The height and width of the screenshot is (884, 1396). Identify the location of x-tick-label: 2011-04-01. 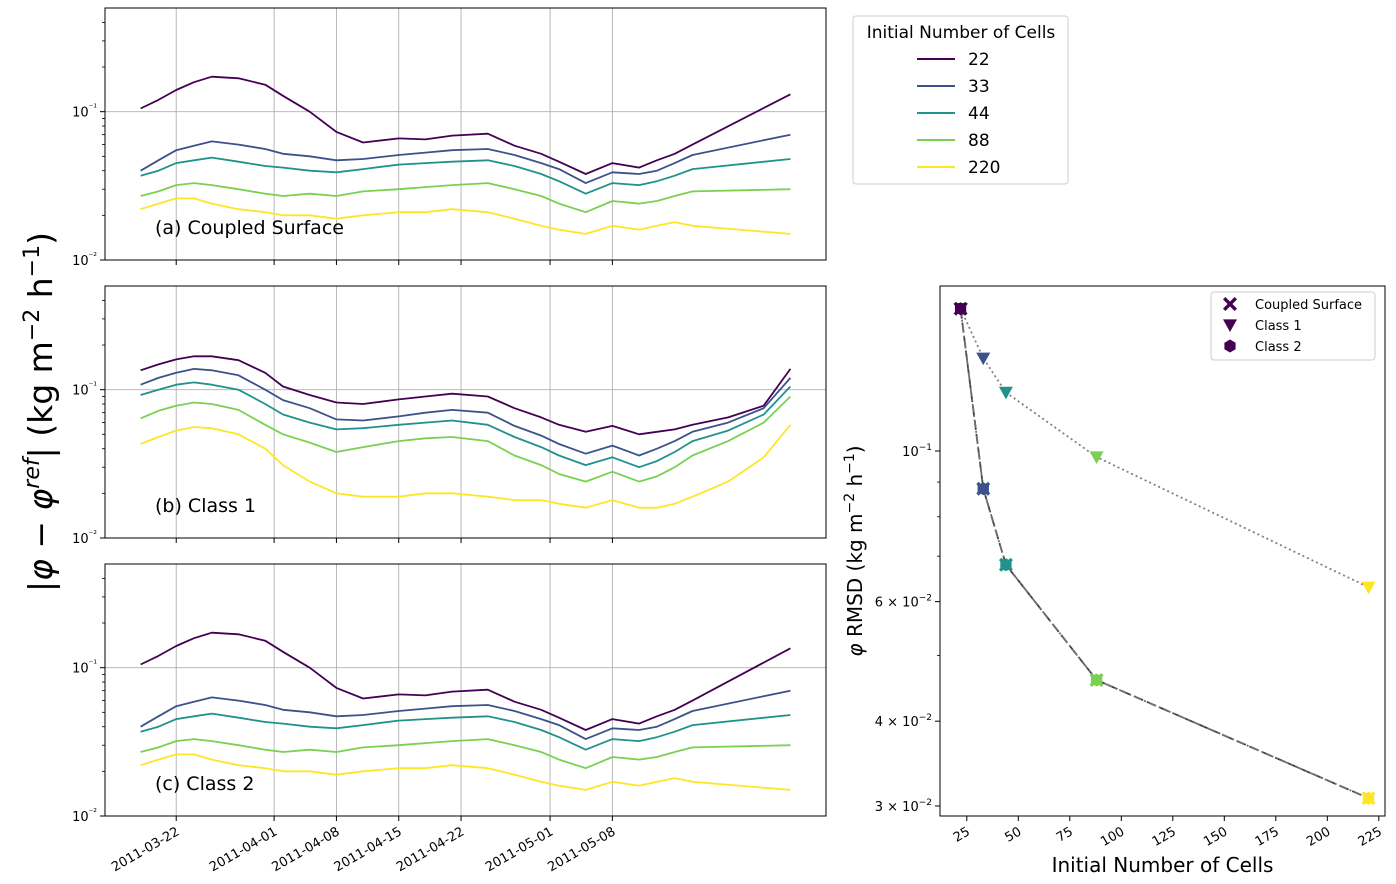
(243, 849).